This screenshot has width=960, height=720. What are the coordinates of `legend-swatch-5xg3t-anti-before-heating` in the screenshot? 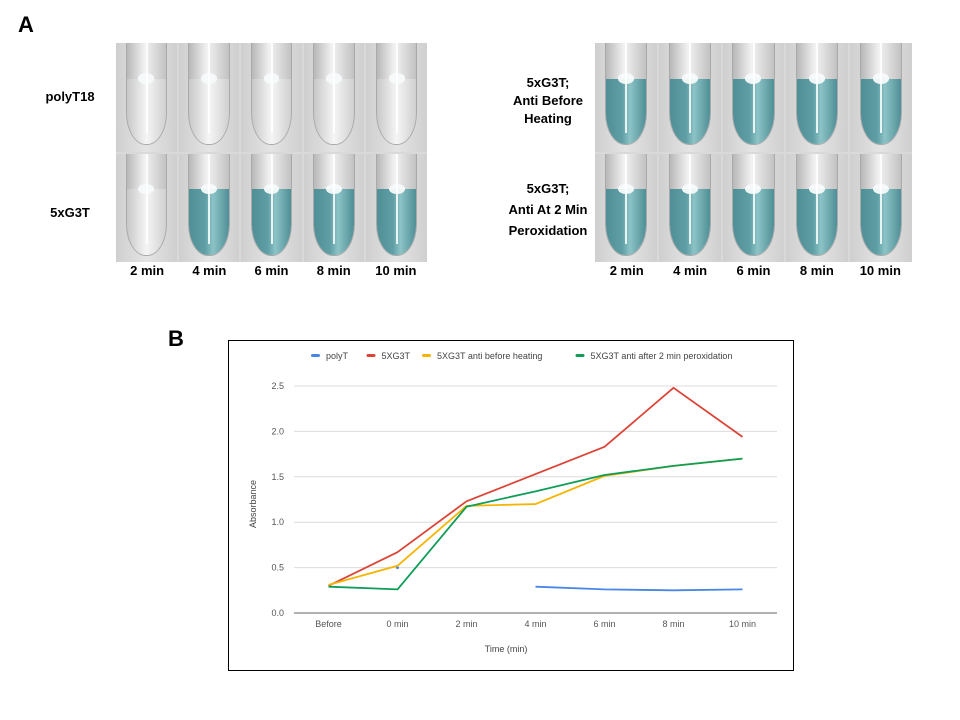 It's located at (426, 355).